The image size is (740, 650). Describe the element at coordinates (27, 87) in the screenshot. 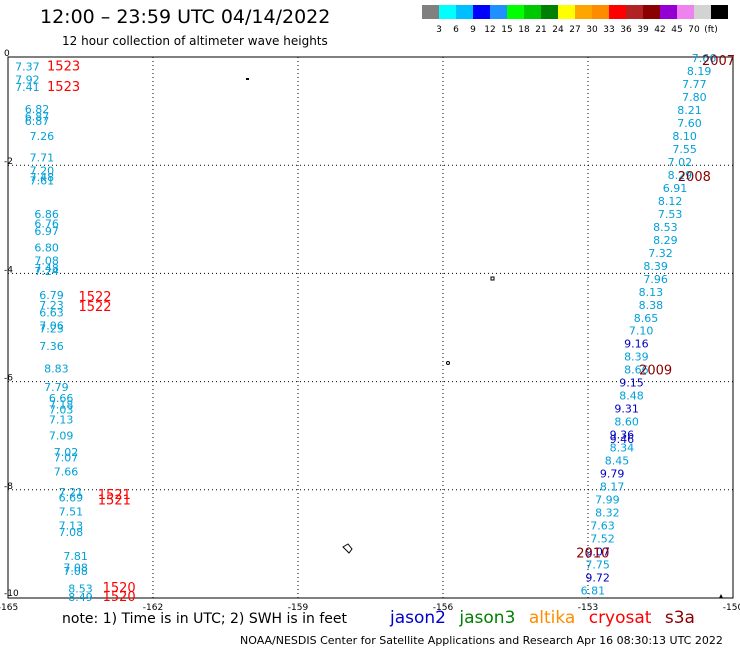

I see `wave-height-value: 7.41` at that location.